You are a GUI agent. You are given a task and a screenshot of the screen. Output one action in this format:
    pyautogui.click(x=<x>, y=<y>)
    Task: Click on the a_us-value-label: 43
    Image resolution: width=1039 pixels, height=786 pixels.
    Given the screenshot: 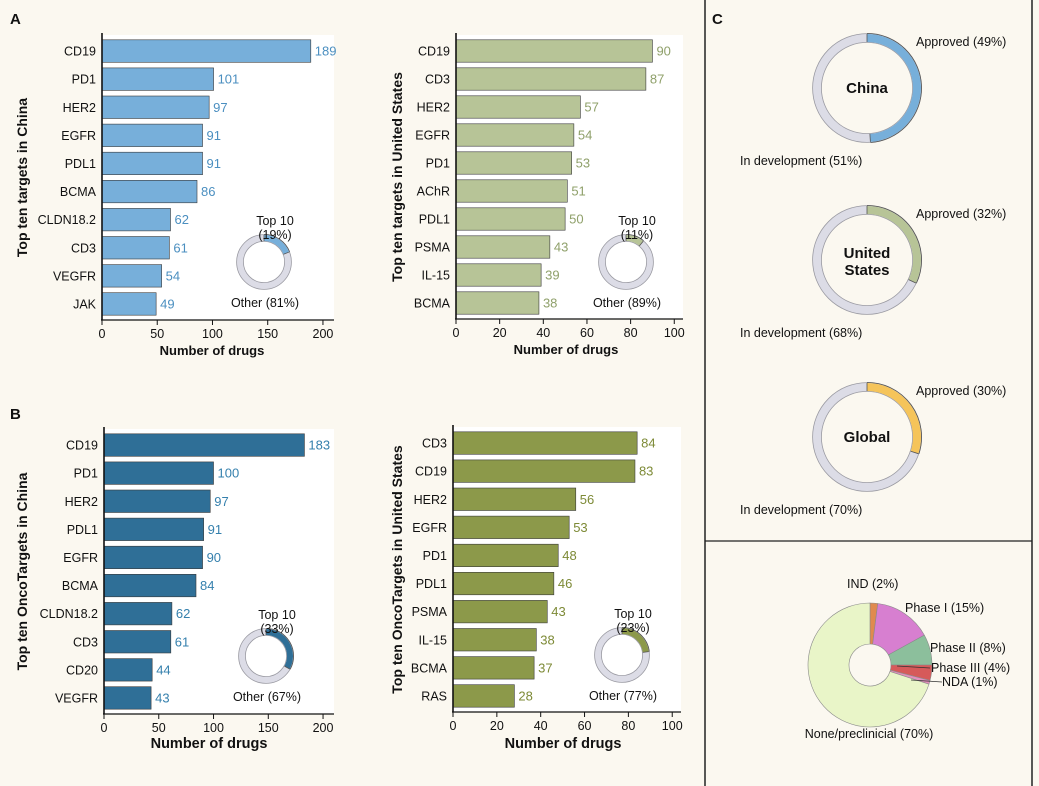 What is the action you would take?
    pyautogui.click(x=561, y=247)
    